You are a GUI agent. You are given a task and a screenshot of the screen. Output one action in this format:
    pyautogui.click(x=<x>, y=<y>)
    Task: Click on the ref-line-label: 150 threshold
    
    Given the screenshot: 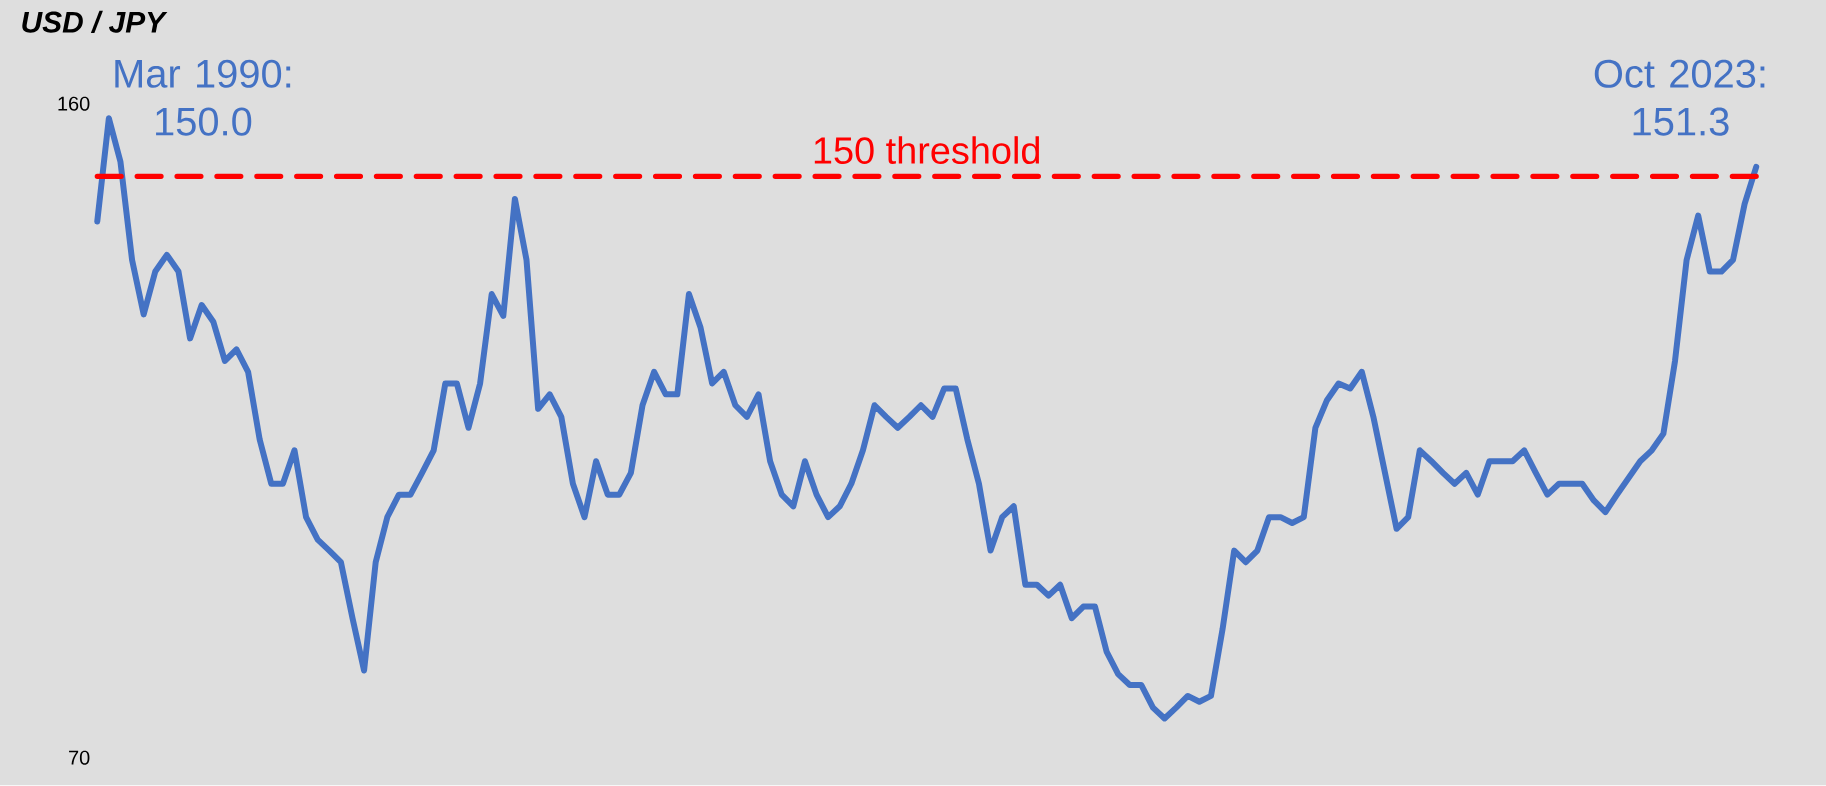 What is the action you would take?
    pyautogui.click(x=926, y=150)
    